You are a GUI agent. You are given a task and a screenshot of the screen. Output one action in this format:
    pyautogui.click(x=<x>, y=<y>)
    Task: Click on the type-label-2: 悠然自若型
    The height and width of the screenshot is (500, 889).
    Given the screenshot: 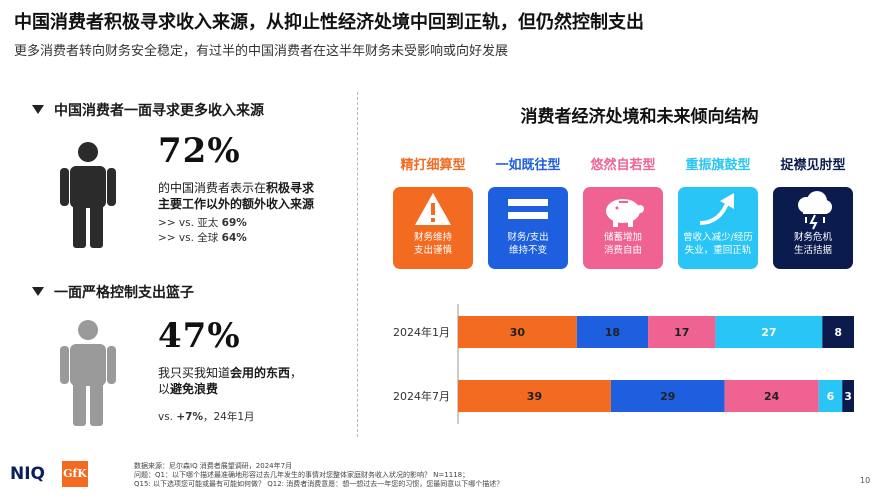 What is the action you would take?
    pyautogui.click(x=623, y=165)
    